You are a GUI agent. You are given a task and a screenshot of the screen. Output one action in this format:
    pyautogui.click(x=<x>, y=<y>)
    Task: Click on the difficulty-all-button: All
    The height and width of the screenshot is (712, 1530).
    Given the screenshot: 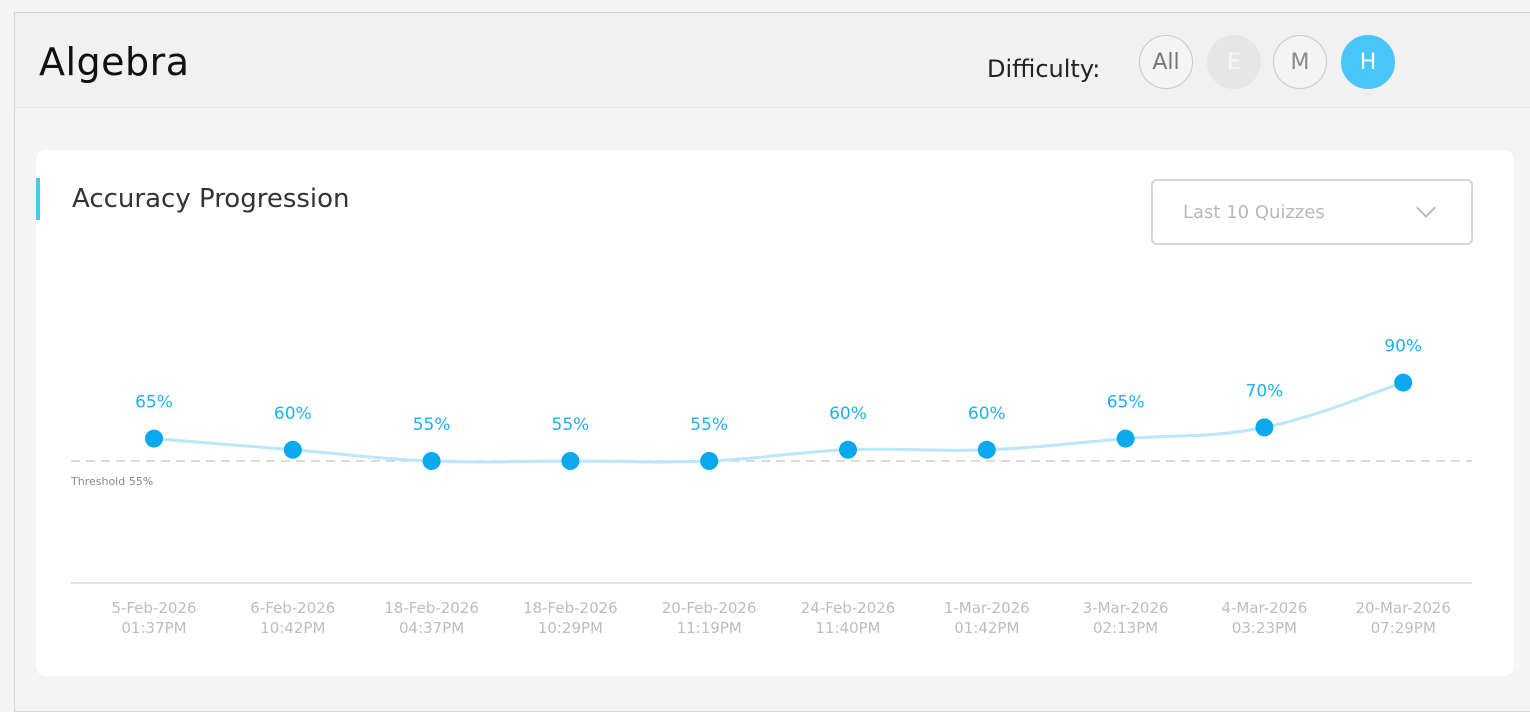 What is the action you would take?
    pyautogui.click(x=1166, y=62)
    